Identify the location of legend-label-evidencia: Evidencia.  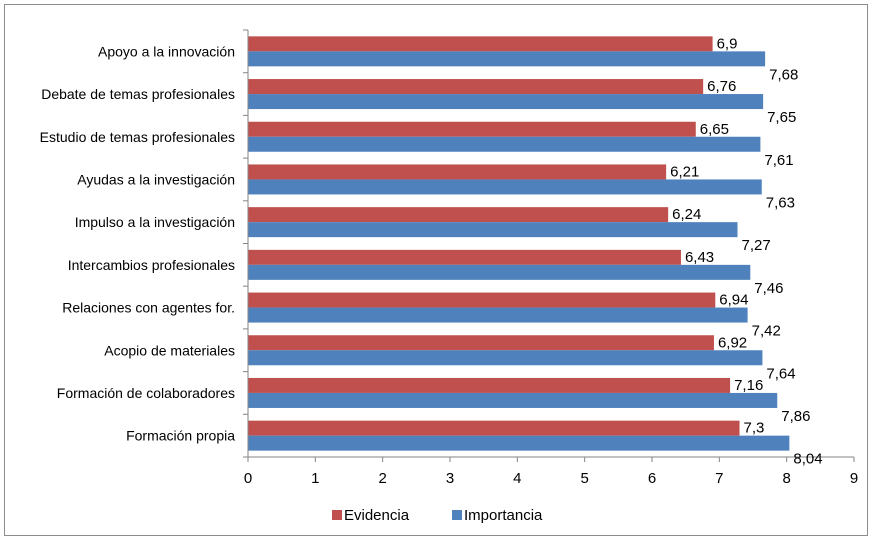
(377, 515).